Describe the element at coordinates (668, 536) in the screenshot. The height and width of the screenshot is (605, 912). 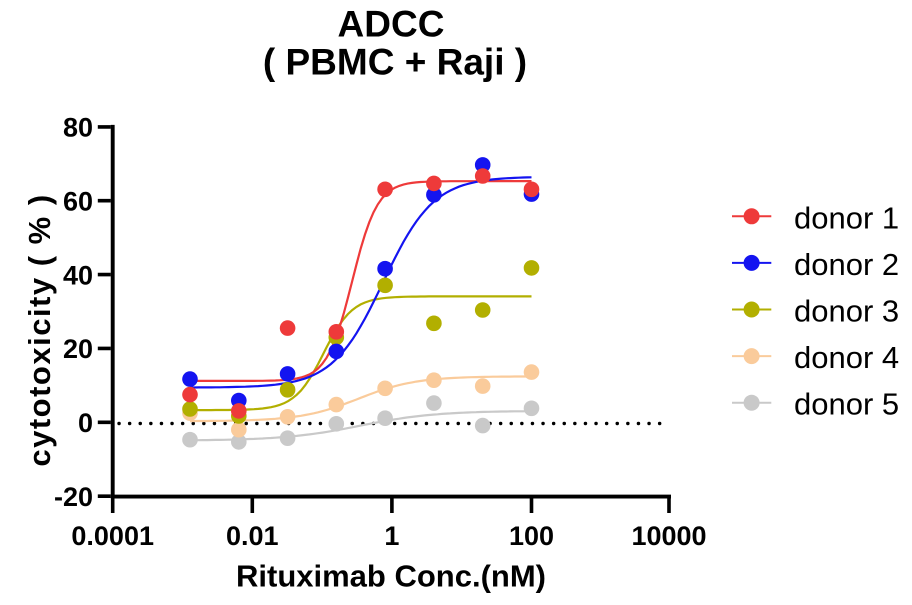
I see `svg-text: 10000` at that location.